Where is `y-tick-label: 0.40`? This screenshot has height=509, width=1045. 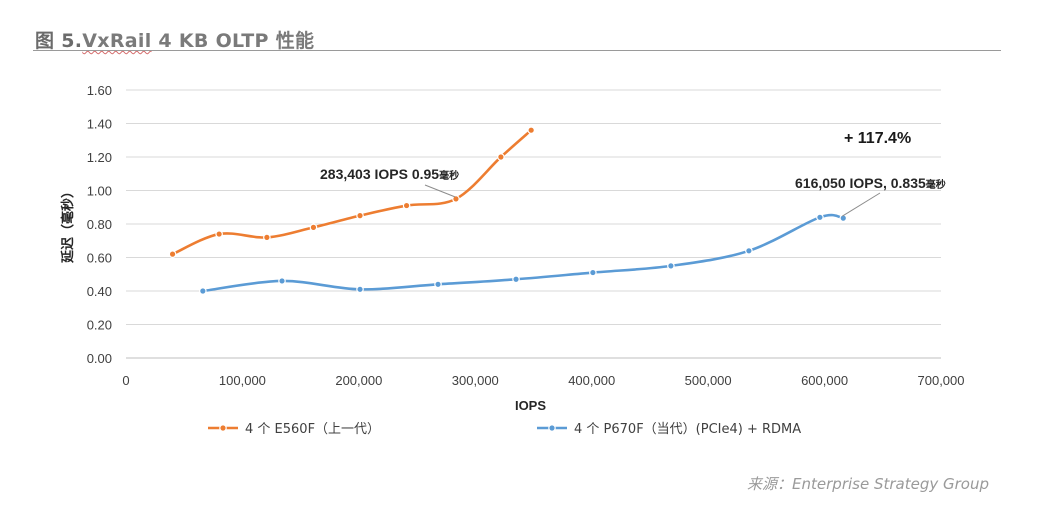
y-tick-label: 0.40 is located at coordinates (99, 291).